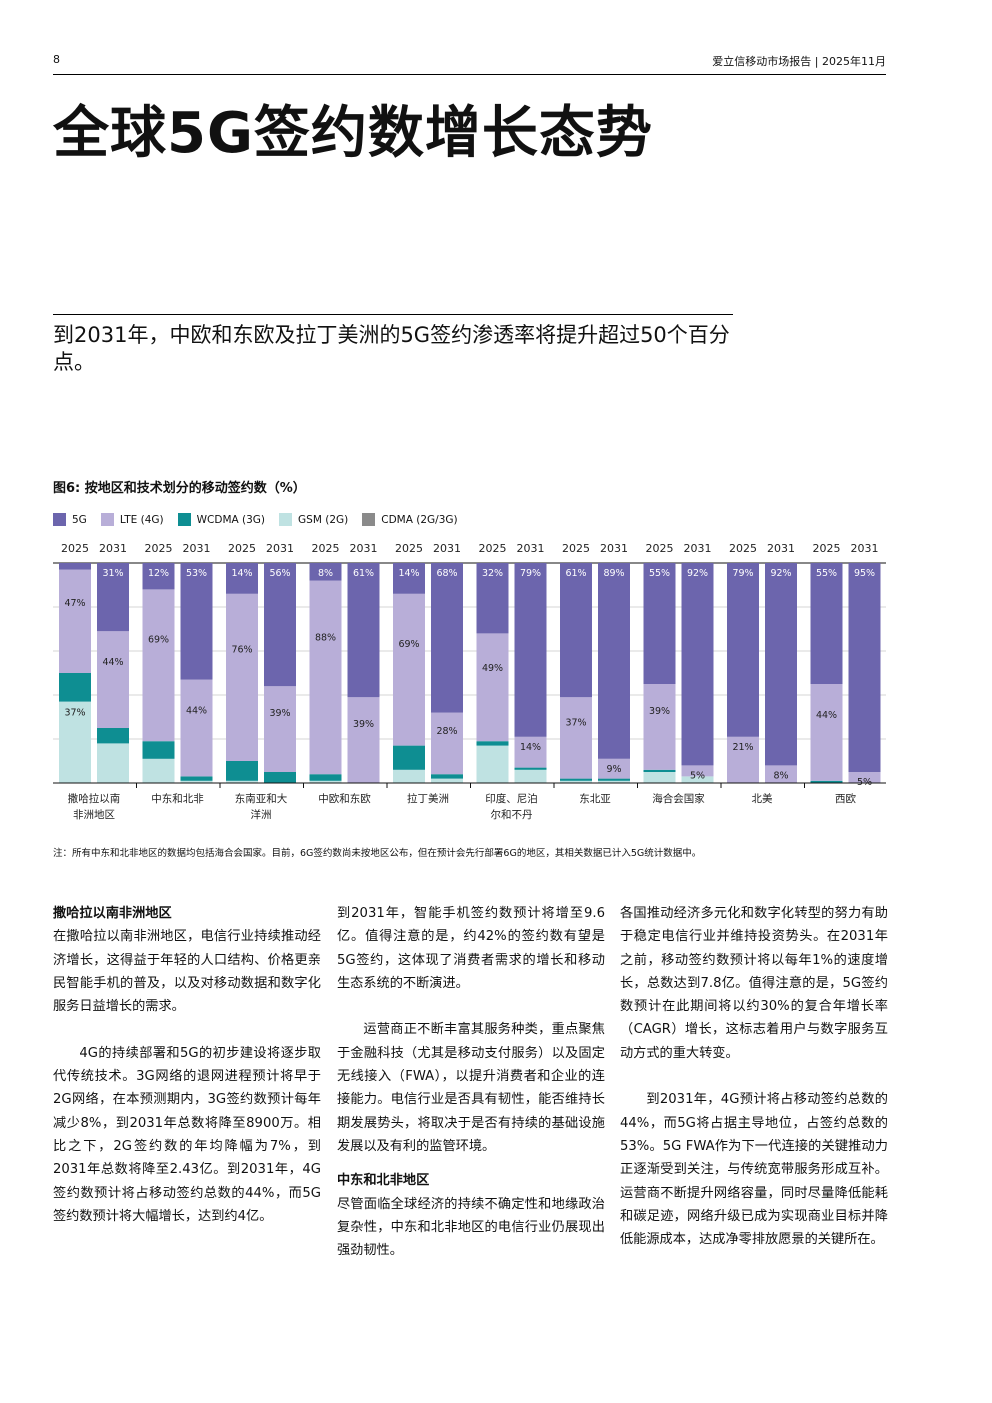 The width and height of the screenshot is (992, 1403). Describe the element at coordinates (678, 798) in the screenshot. I see `region-label: 海合会国家` at that location.